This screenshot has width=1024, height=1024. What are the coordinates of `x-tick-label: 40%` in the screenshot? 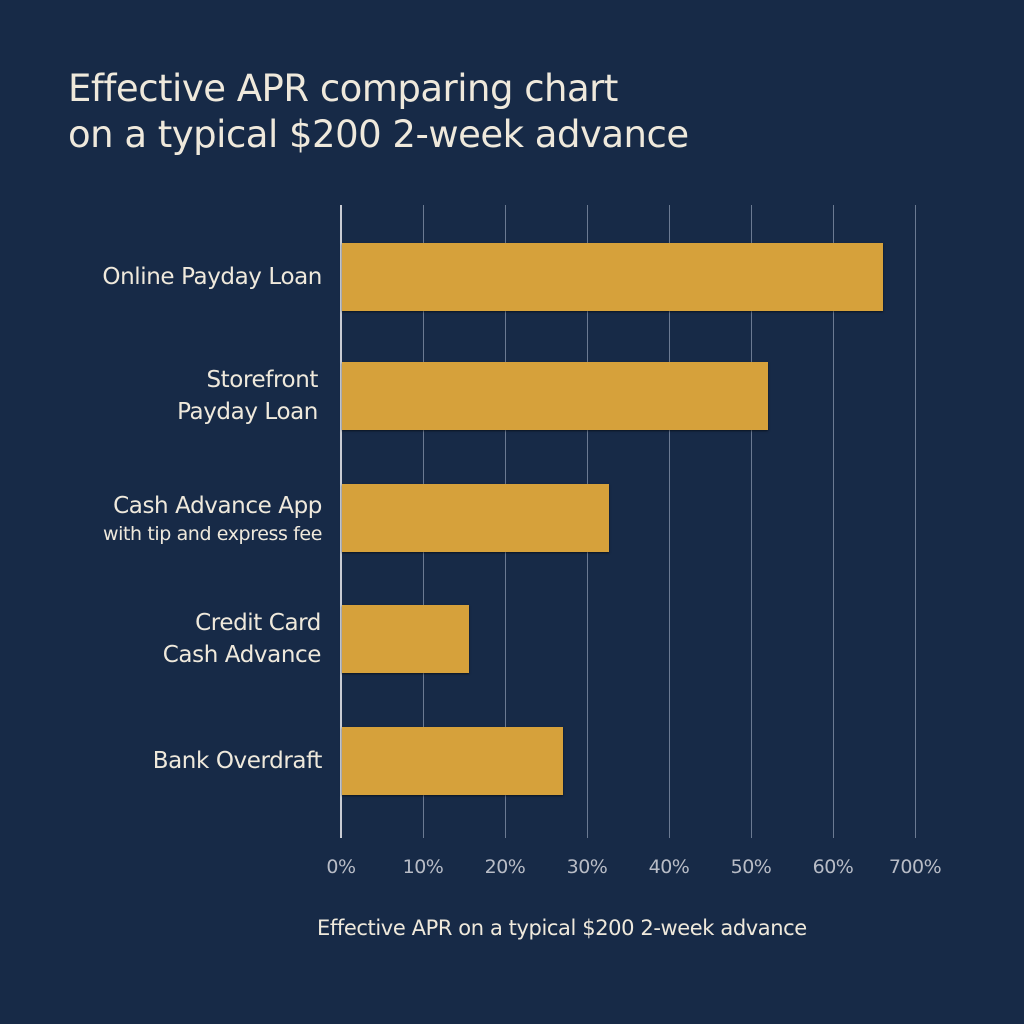 It's located at (669, 867).